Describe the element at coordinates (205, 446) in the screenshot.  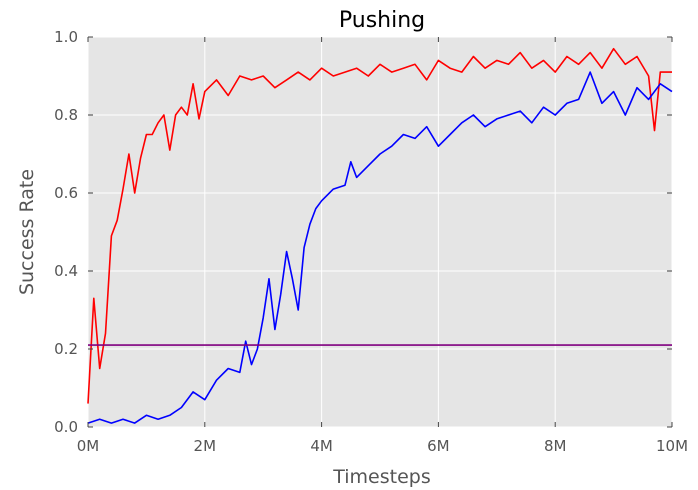
I see `x-tick-label: 2M` at that location.